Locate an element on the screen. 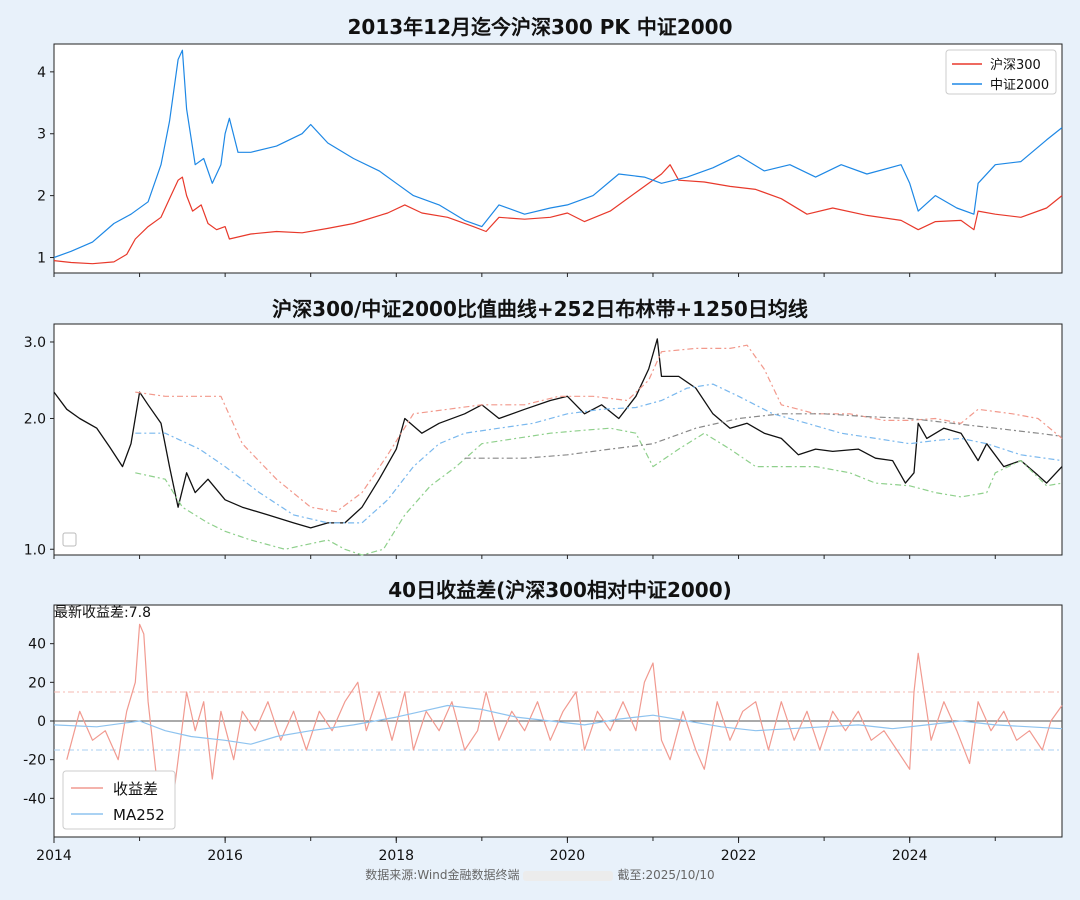 The width and height of the screenshot is (1080, 900). y-tick-label: 40 is located at coordinates (37, 645).